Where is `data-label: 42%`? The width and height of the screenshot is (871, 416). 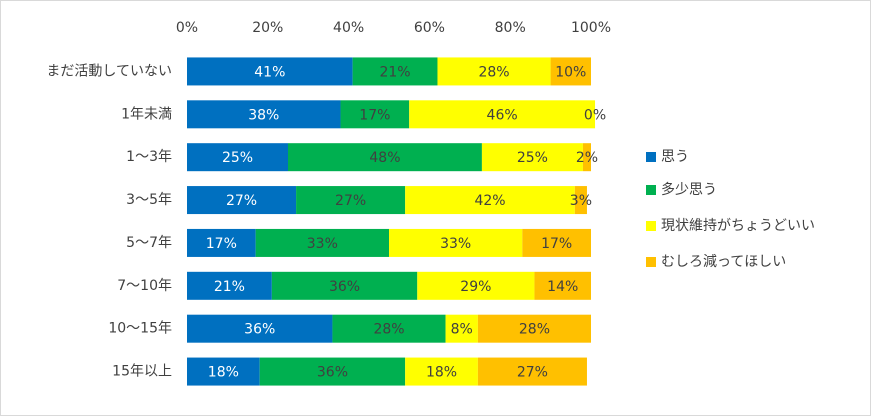 data-label: 42% is located at coordinates (489, 201).